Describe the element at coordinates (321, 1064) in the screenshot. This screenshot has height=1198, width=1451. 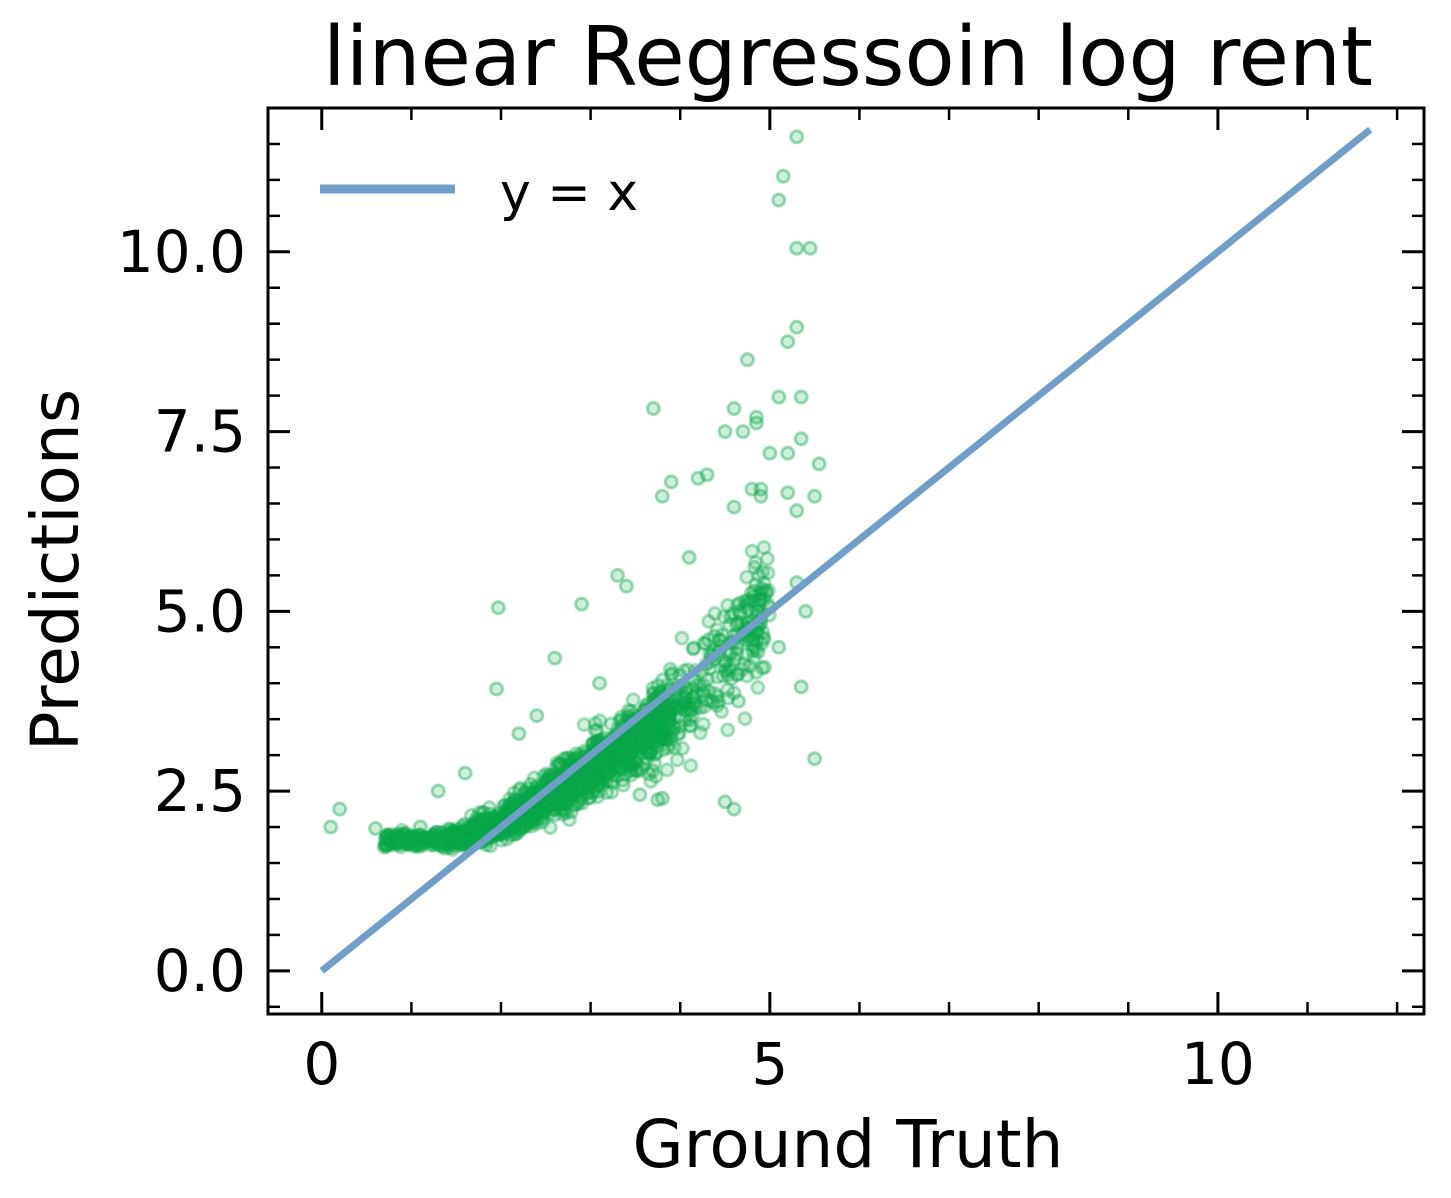
I see `x-tick-label: 0` at that location.